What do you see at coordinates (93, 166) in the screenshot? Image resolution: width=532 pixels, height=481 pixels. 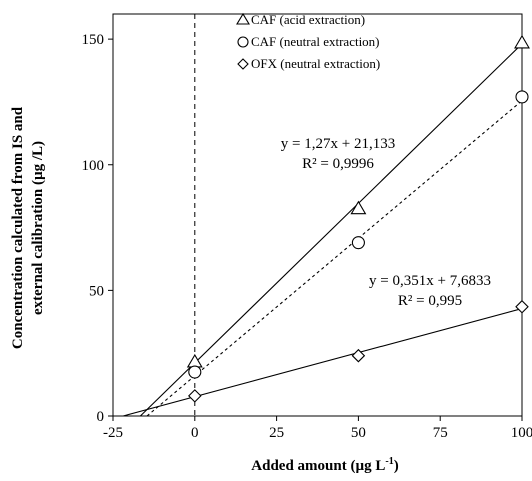 I see `y-tick-label: 100` at bounding box center [93, 166].